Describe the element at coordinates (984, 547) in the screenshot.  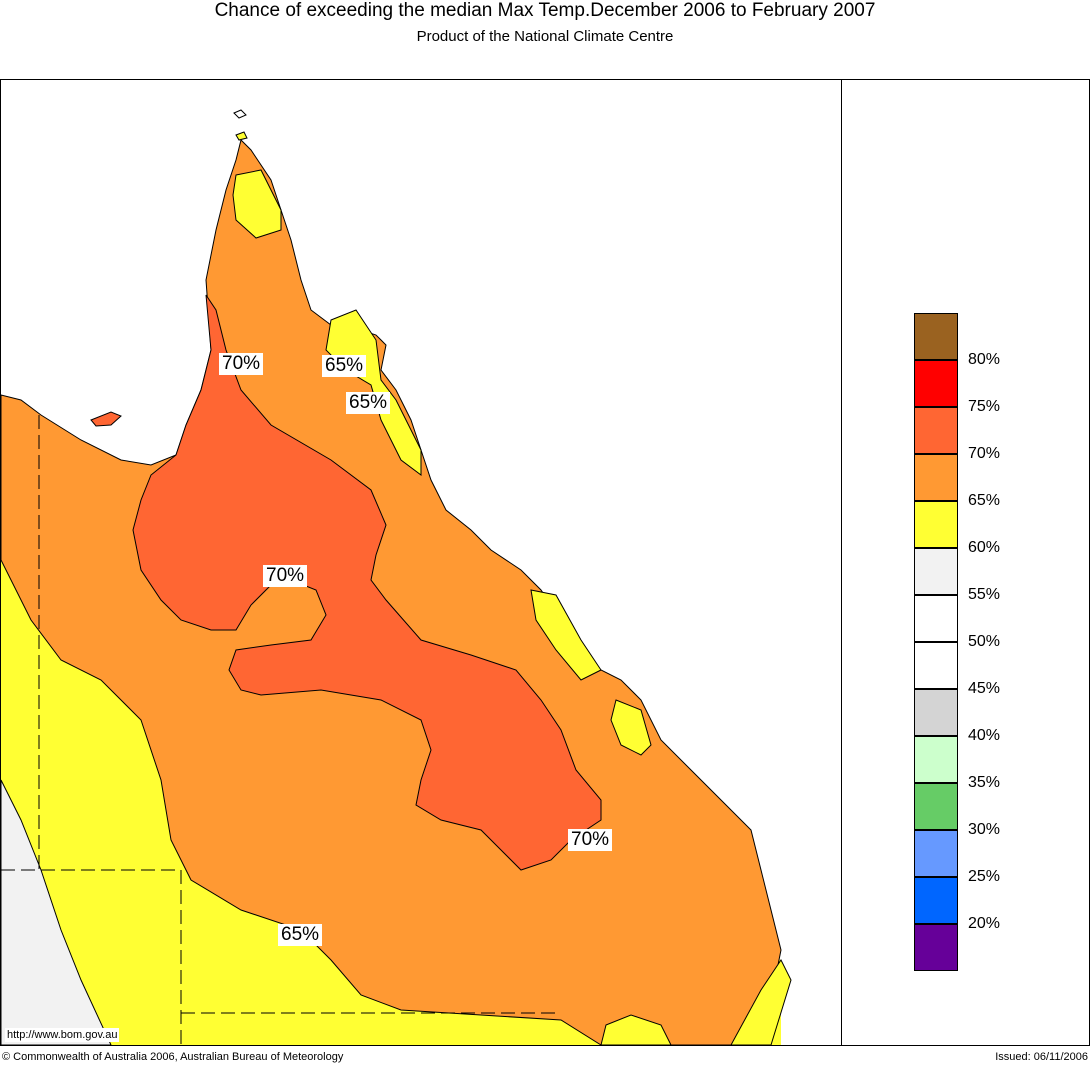
I see `legend-label: 60%` at that location.